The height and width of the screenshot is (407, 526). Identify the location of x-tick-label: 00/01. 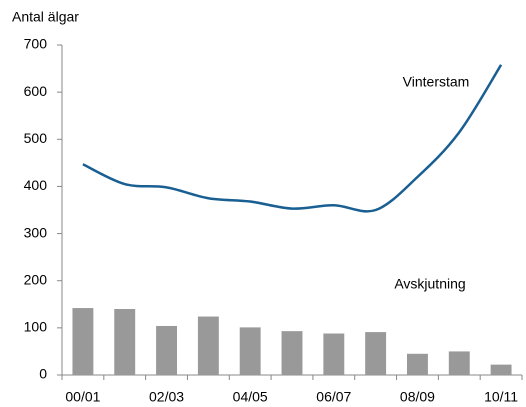
(82, 397).